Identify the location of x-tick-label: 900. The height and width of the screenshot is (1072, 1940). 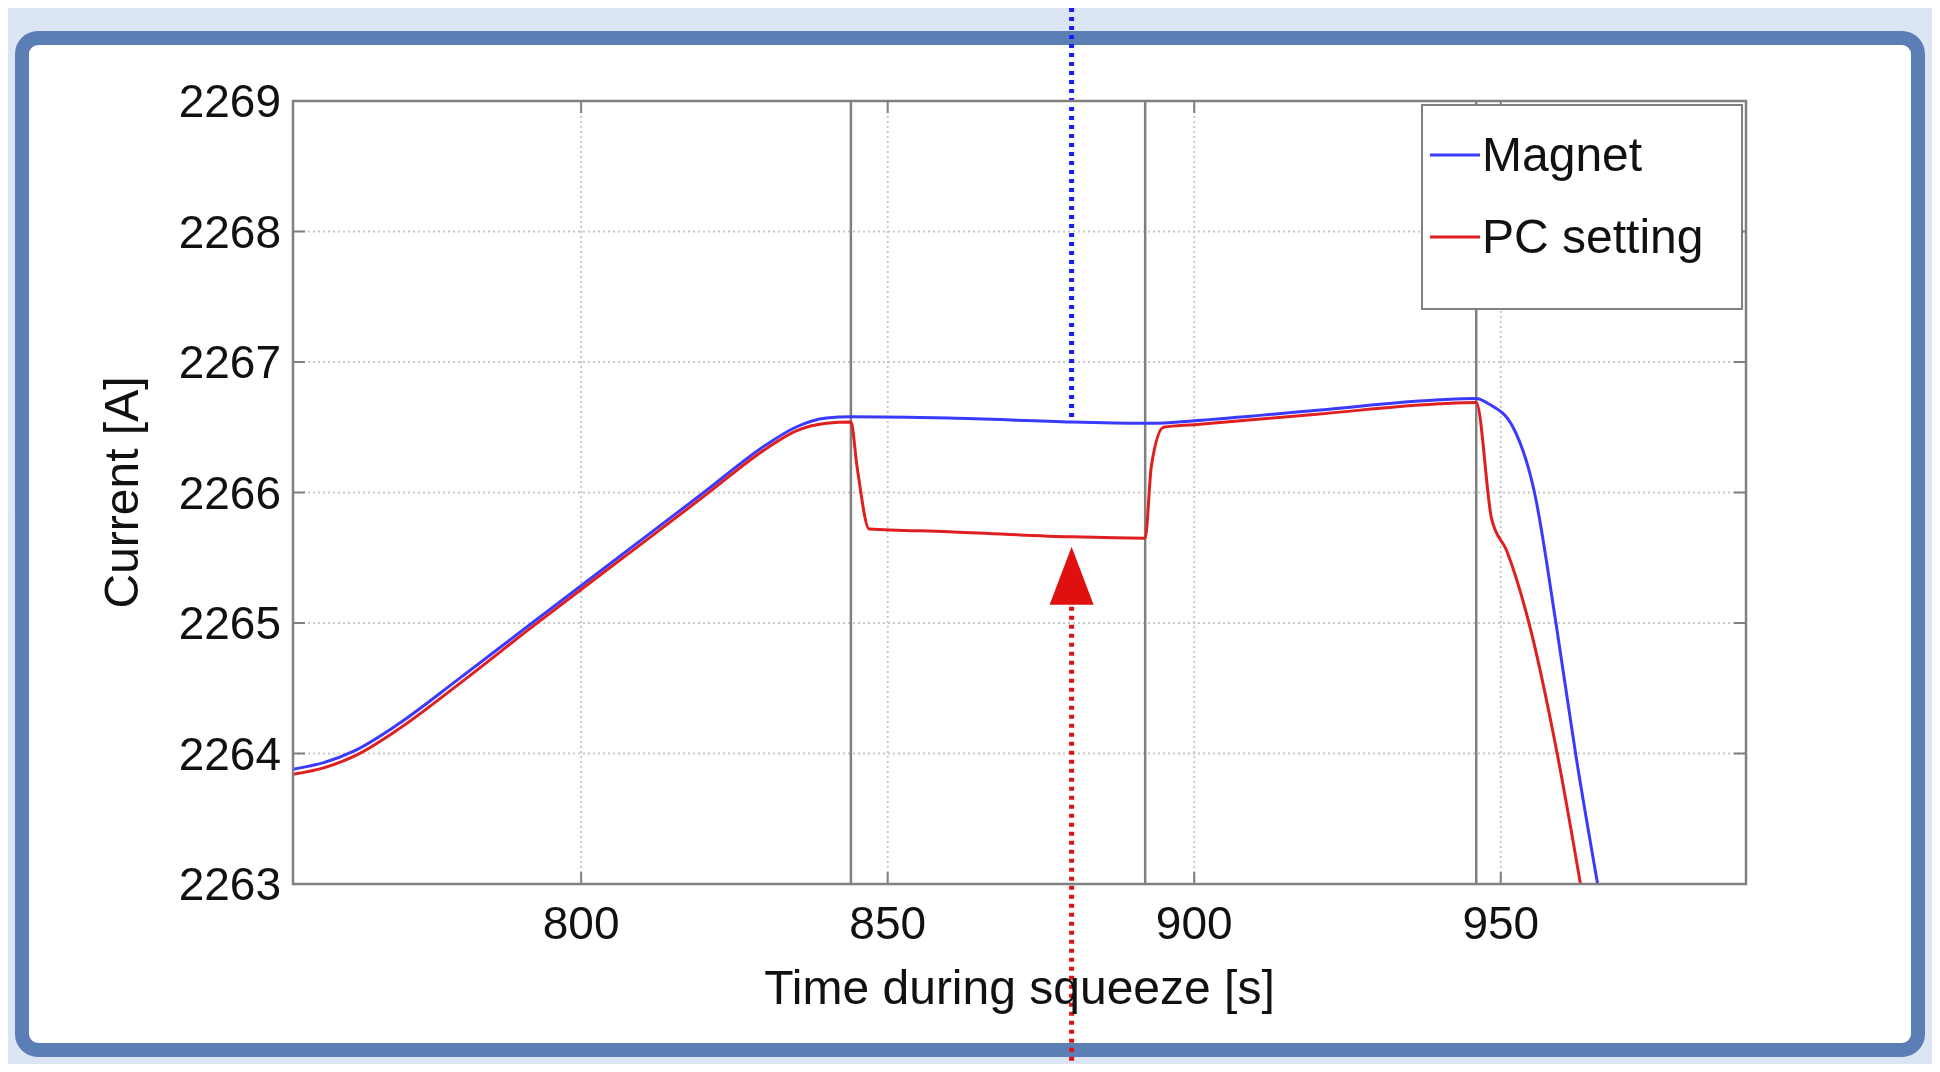
(1194, 923).